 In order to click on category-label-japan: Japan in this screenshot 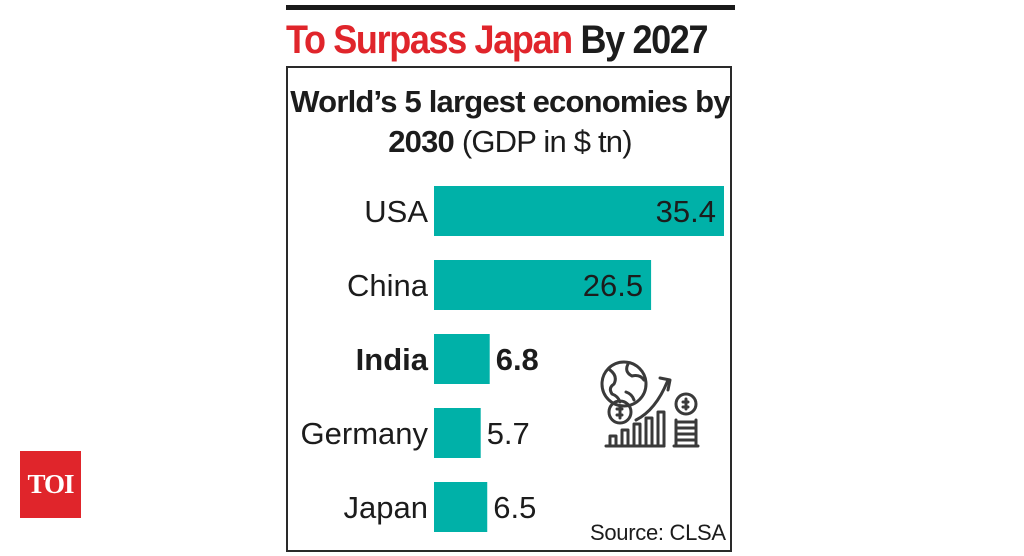, I will do `click(386, 507)`.